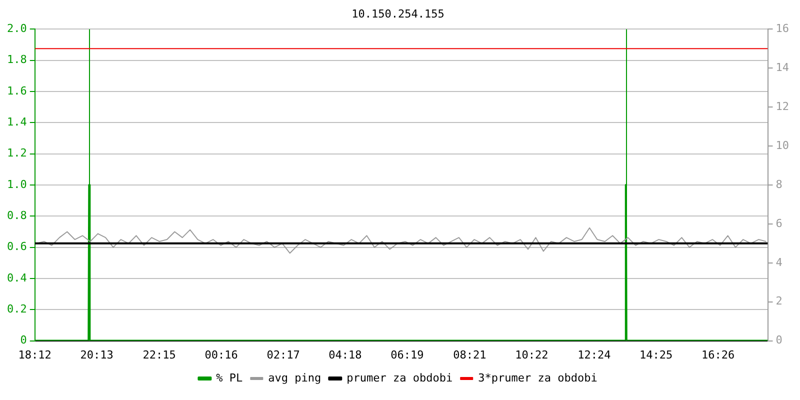  I want to click on x-tick-label: 02:17, so click(283, 355).